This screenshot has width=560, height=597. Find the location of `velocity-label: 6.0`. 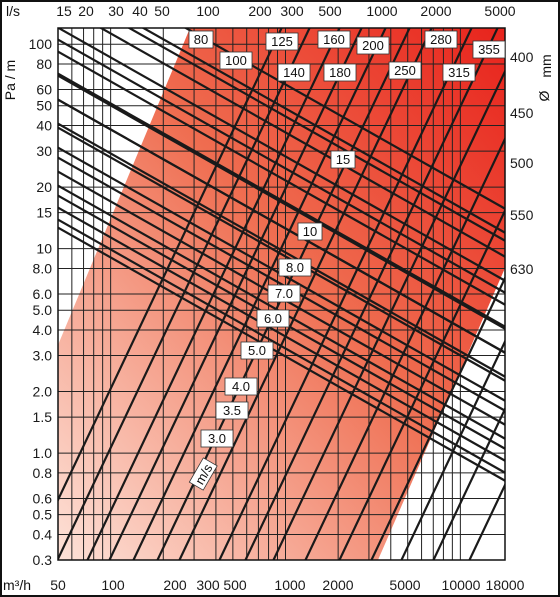

velocity-label: 6.0 is located at coordinates (273, 318).